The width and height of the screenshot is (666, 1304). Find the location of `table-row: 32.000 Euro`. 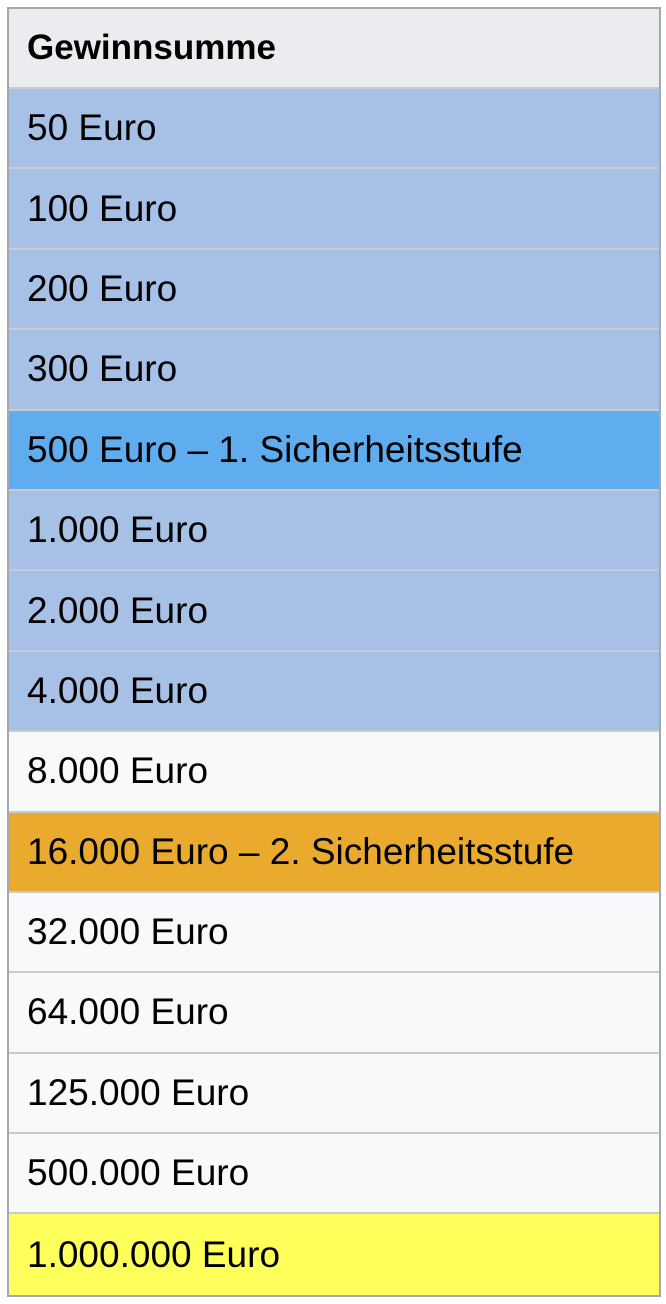

table-row: 32.000 Euro is located at coordinates (334, 933).